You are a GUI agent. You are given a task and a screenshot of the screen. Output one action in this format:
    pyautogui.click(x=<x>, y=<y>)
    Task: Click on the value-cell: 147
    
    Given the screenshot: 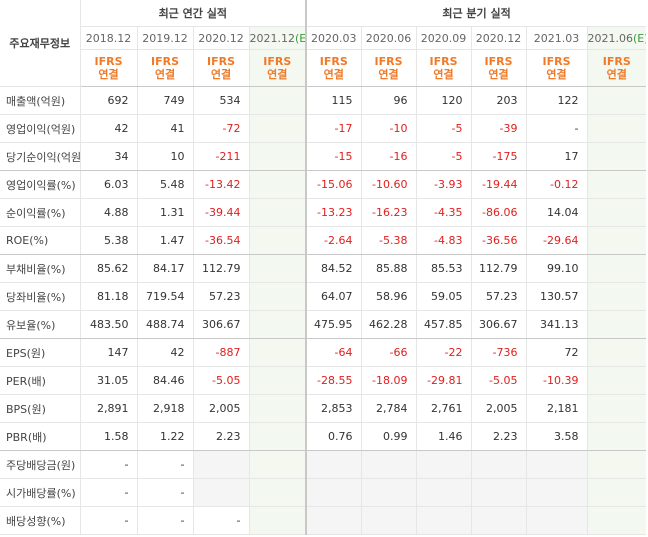 What is the action you would take?
    pyautogui.click(x=108, y=352)
    